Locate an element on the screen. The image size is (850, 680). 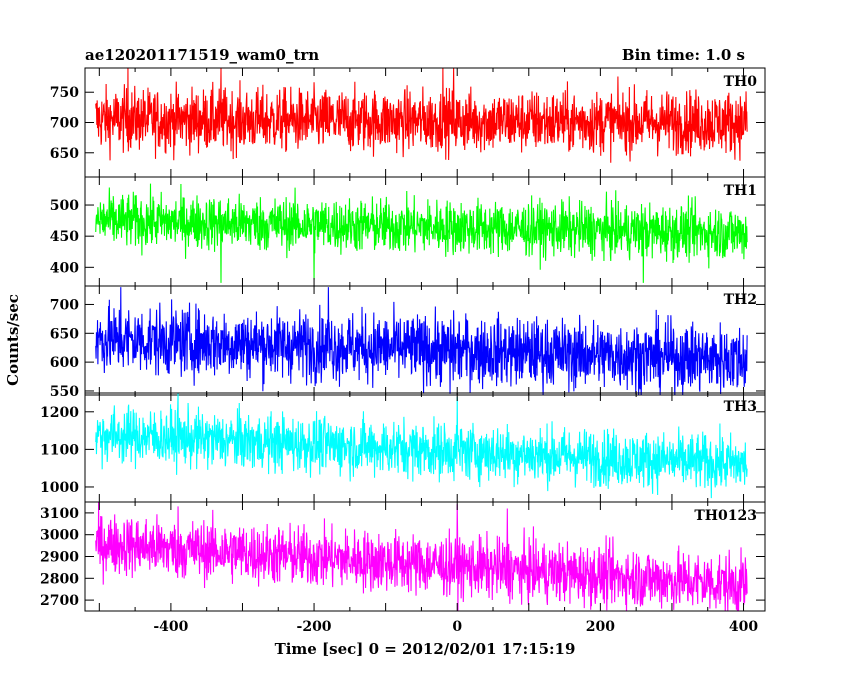
y-tick-label-th0: 750 is located at coordinates (64, 93).